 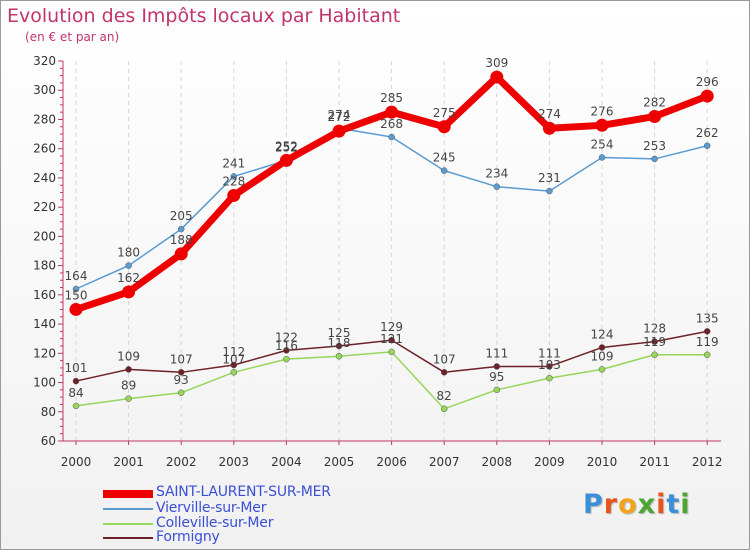 What do you see at coordinates (707, 318) in the screenshot?
I see `data-label: 135` at bounding box center [707, 318].